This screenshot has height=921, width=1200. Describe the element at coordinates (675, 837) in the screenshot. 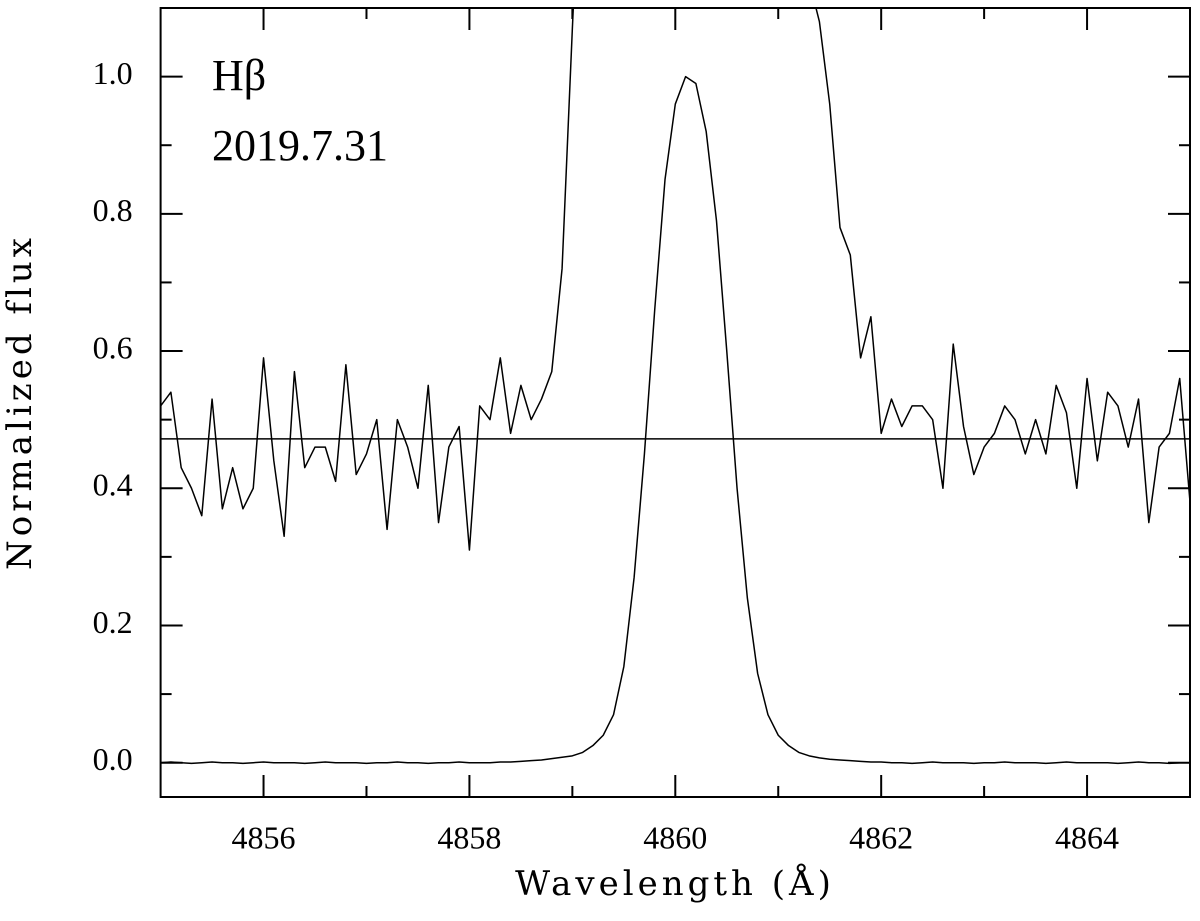

I see `x-tick-label: 4860` at that location.